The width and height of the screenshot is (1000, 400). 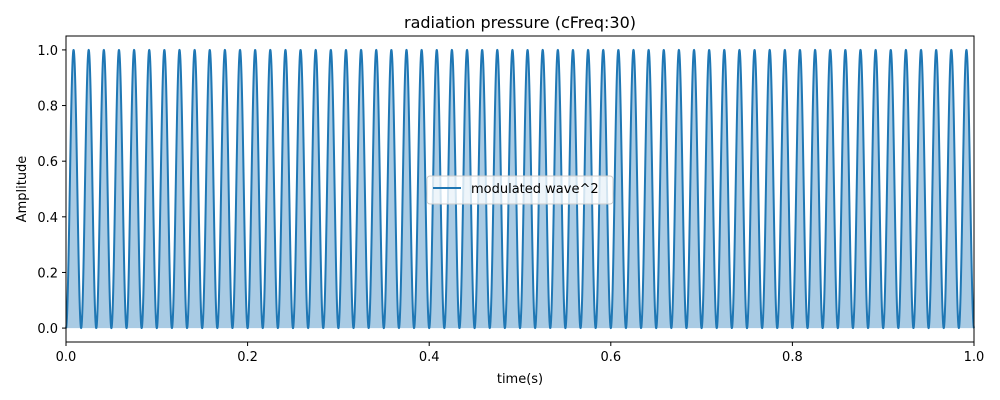 What do you see at coordinates (51, 190) in the screenshot?
I see `y-axis-ticks: 0.0 0.2 0.4 0.6 0.8 1.0` at bounding box center [51, 190].